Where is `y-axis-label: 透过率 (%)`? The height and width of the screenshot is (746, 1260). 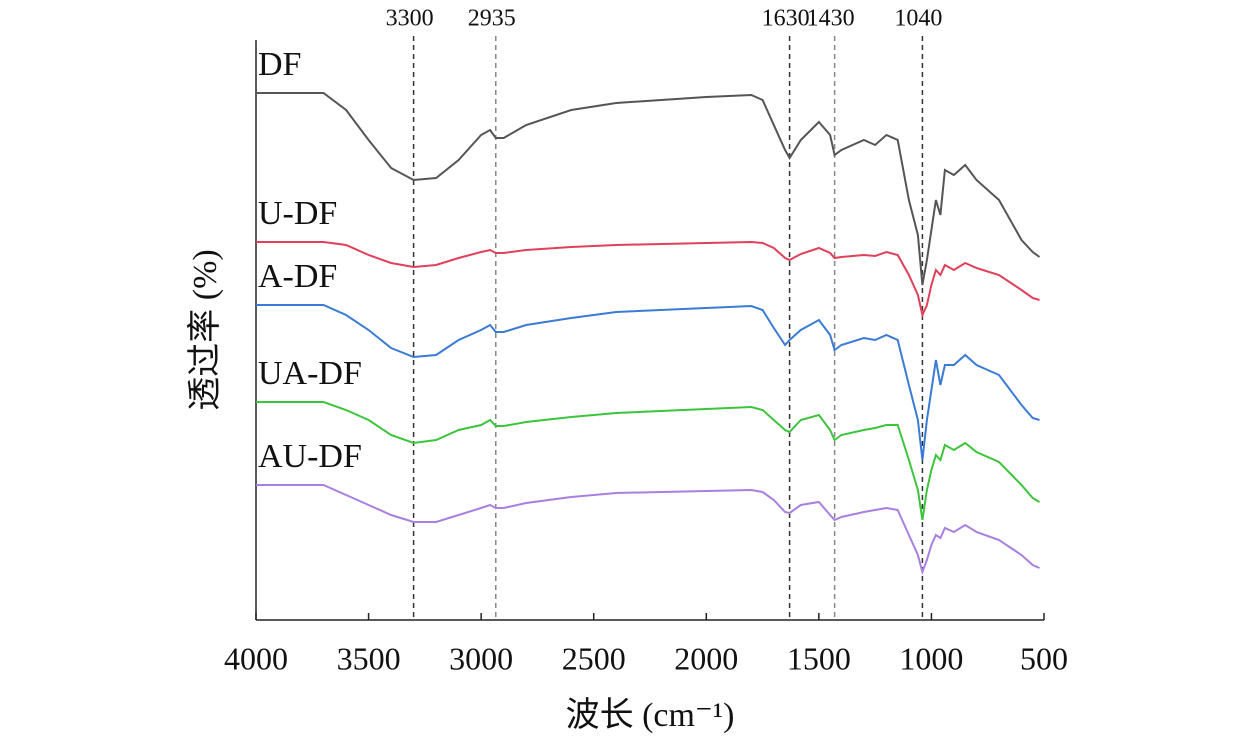 y-axis-label: 透过率 (%) is located at coordinates (205, 329).